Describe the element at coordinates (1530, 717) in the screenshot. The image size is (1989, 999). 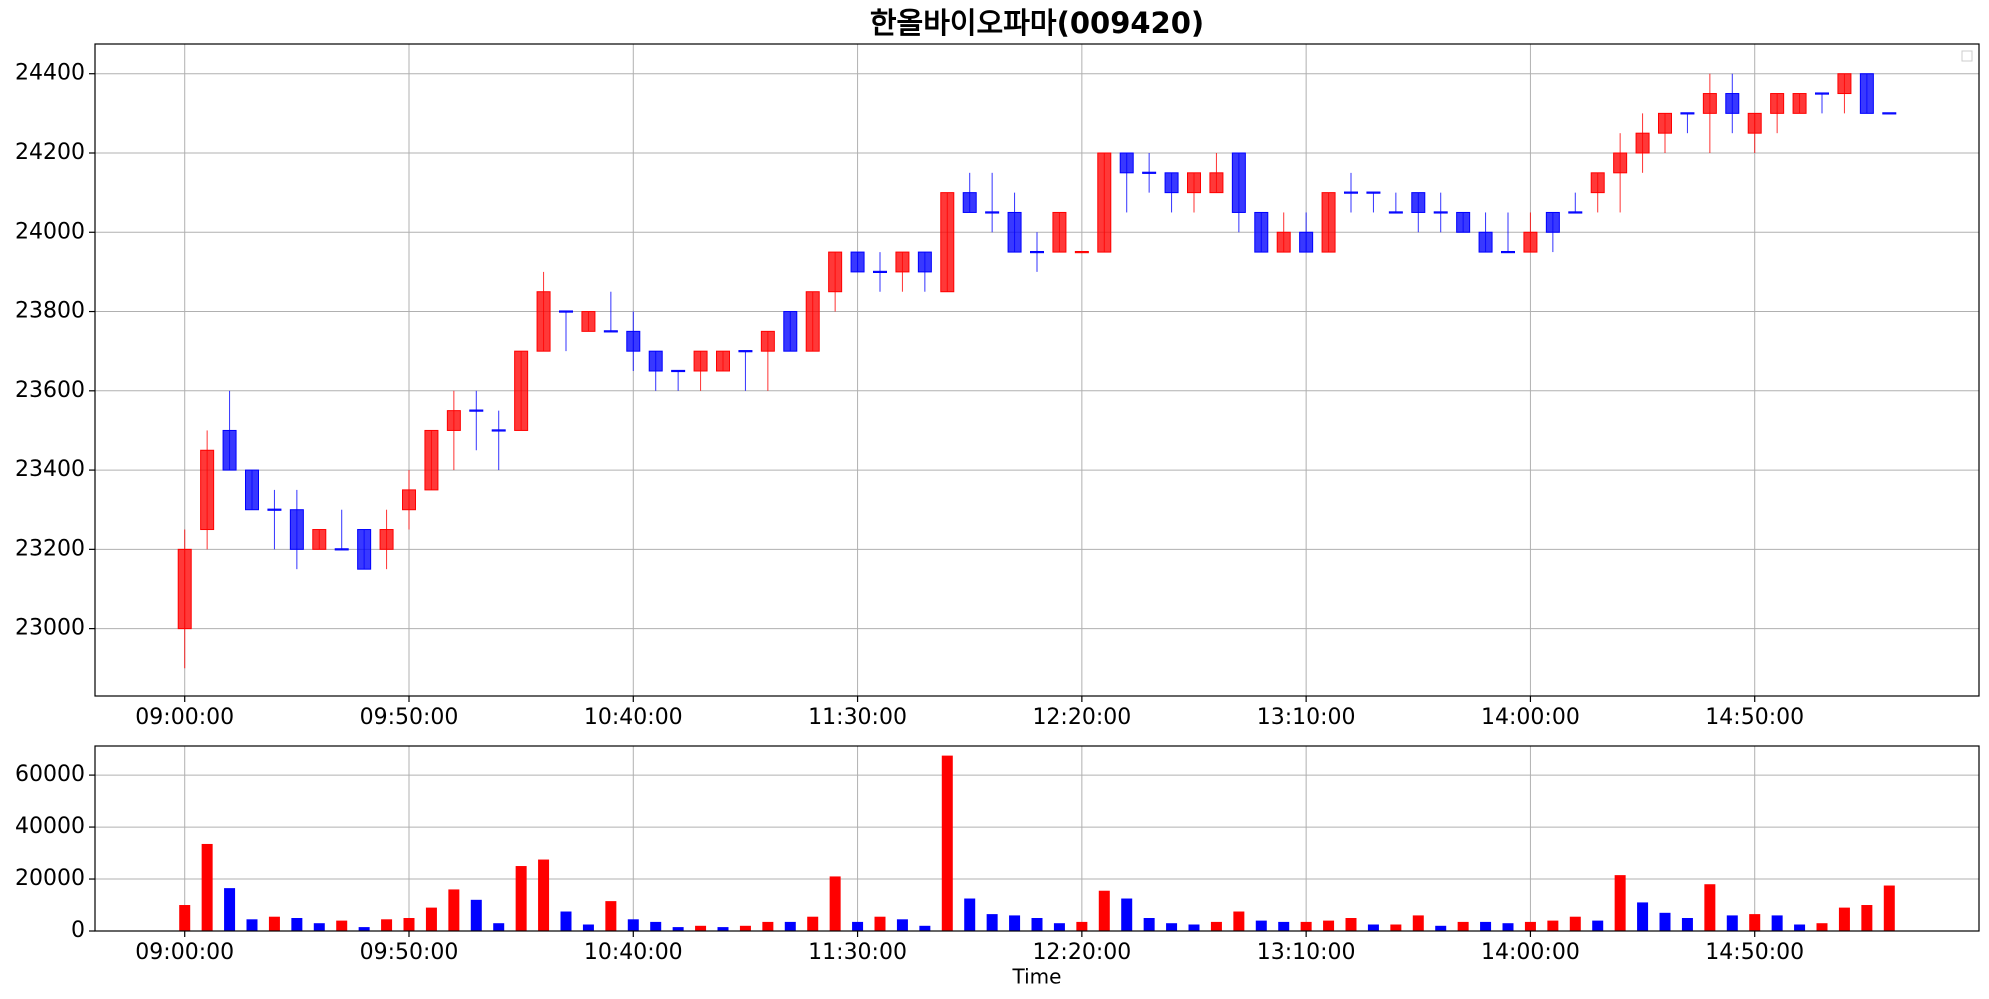
I see `x-tick-label: 14:00:00` at that location.